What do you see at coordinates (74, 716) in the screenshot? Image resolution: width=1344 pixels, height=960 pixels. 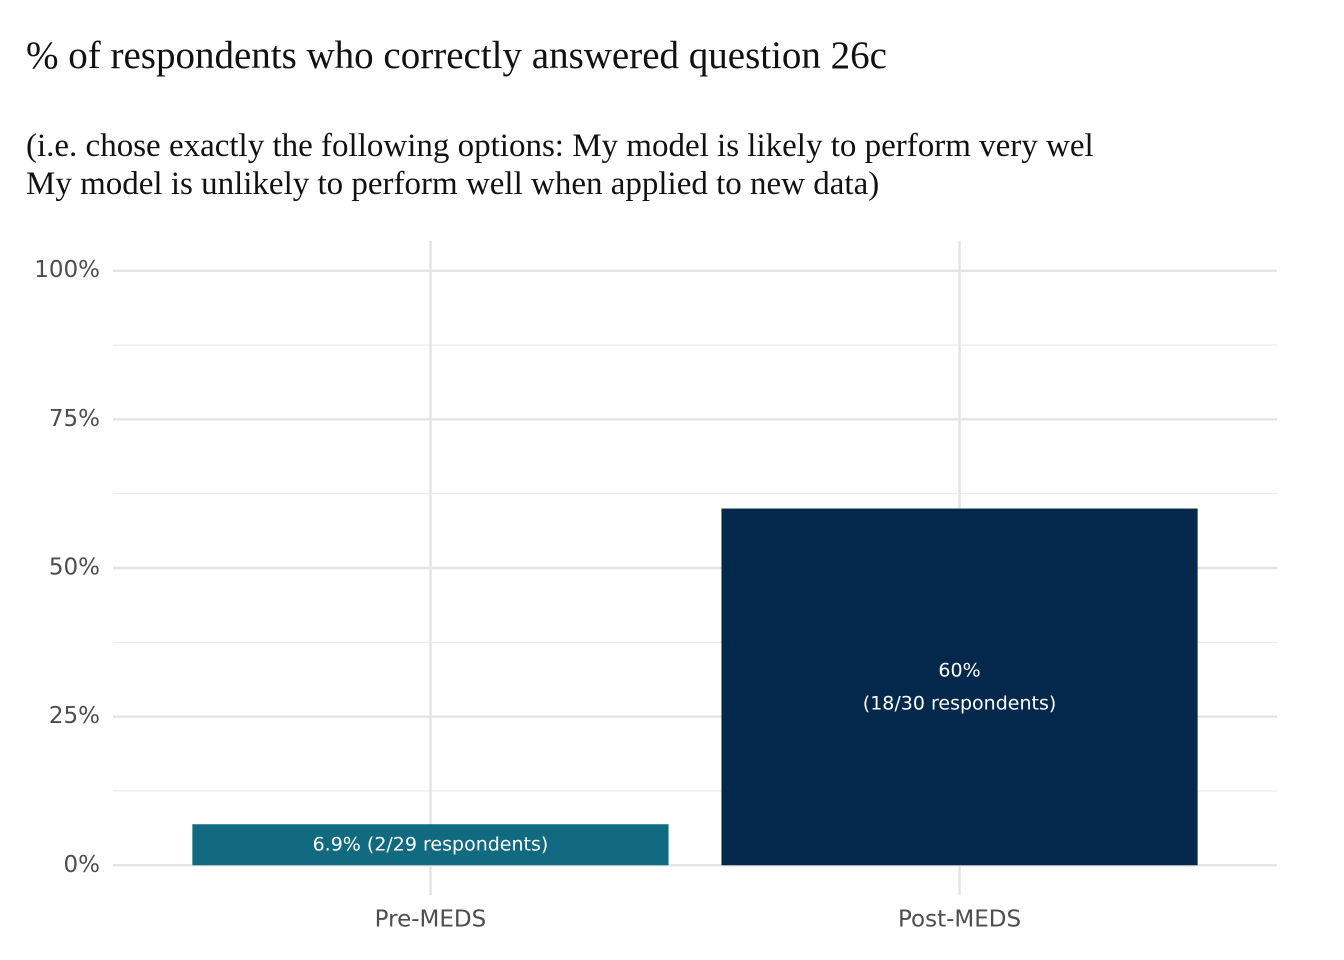 I see `y-tick-label: 25%` at bounding box center [74, 716].